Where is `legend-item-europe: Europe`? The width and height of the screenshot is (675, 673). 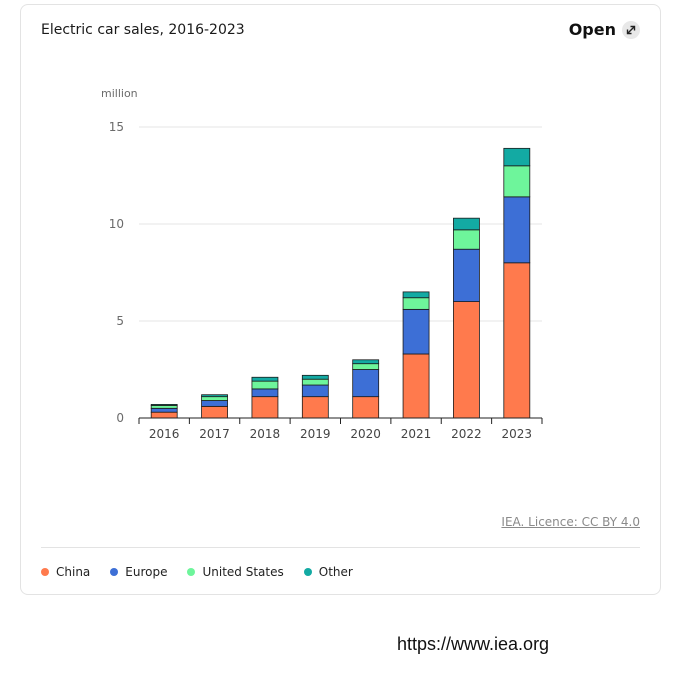 legend-item-europe: Europe is located at coordinates (138, 572).